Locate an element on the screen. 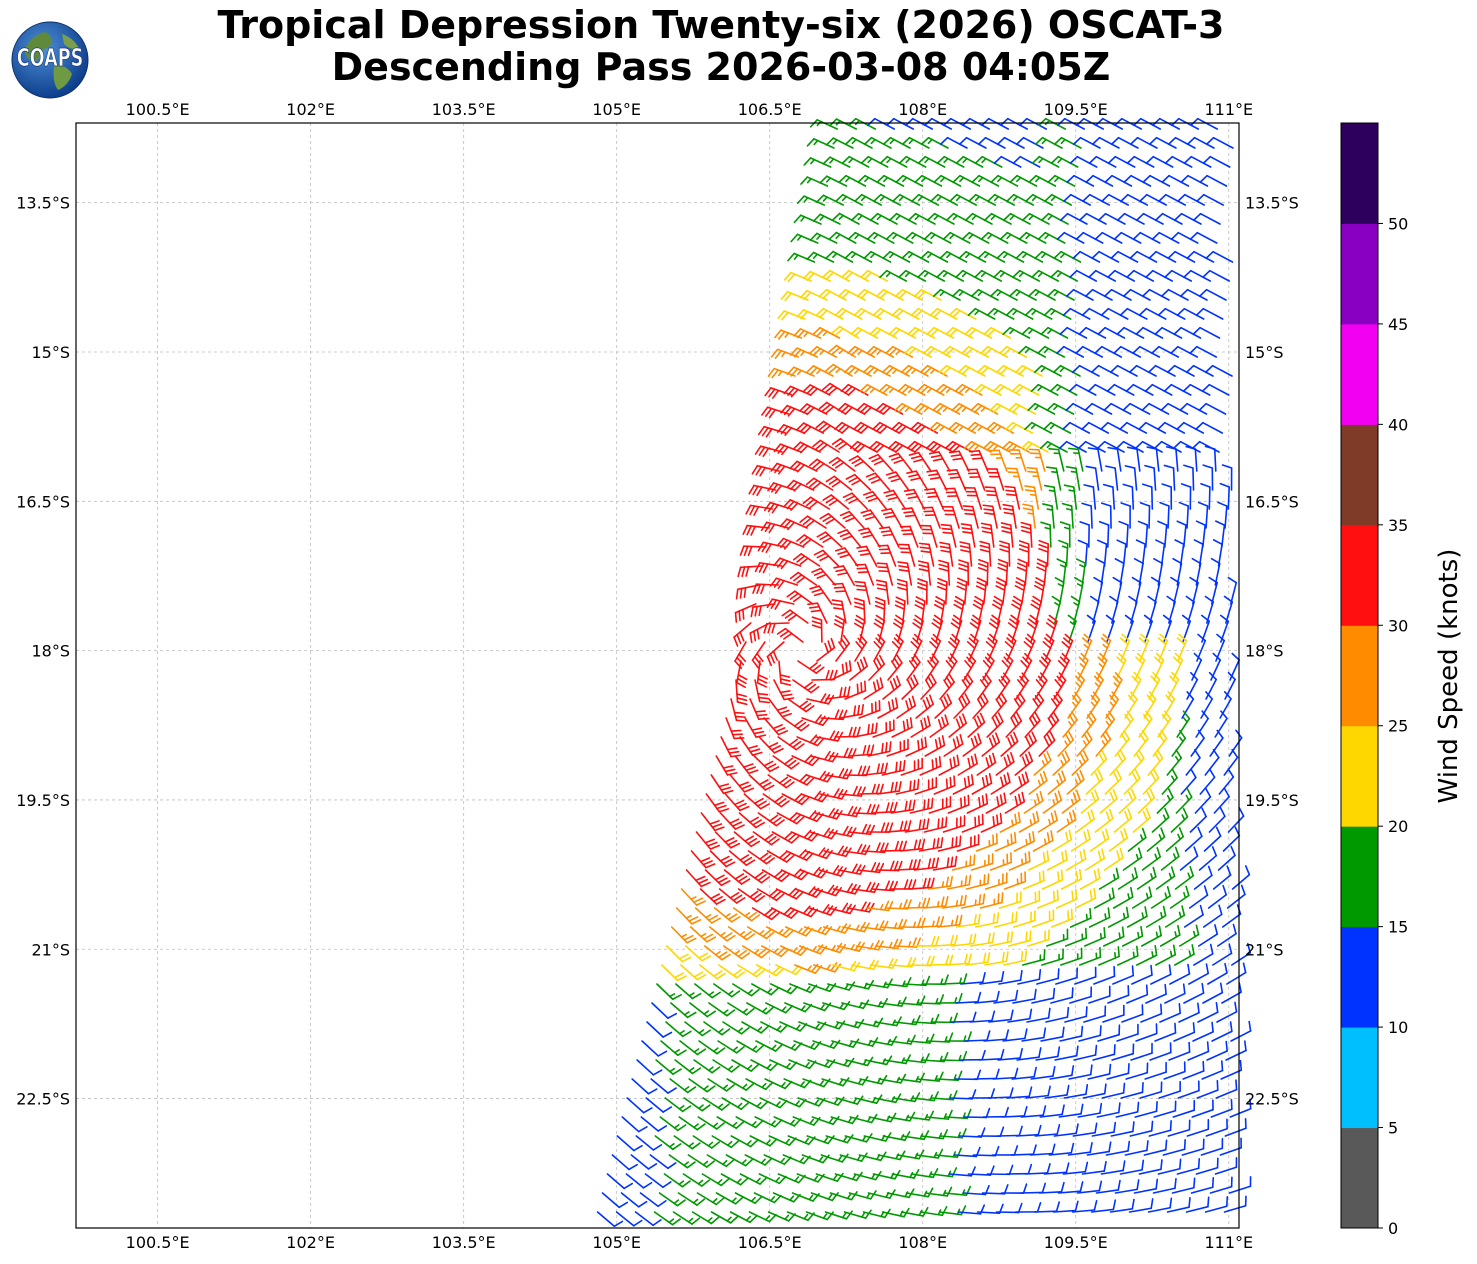 Image resolution: width=1477 pixels, height=1264 pixels. lat-tick-label-left: 22.5°S is located at coordinates (43, 1099).